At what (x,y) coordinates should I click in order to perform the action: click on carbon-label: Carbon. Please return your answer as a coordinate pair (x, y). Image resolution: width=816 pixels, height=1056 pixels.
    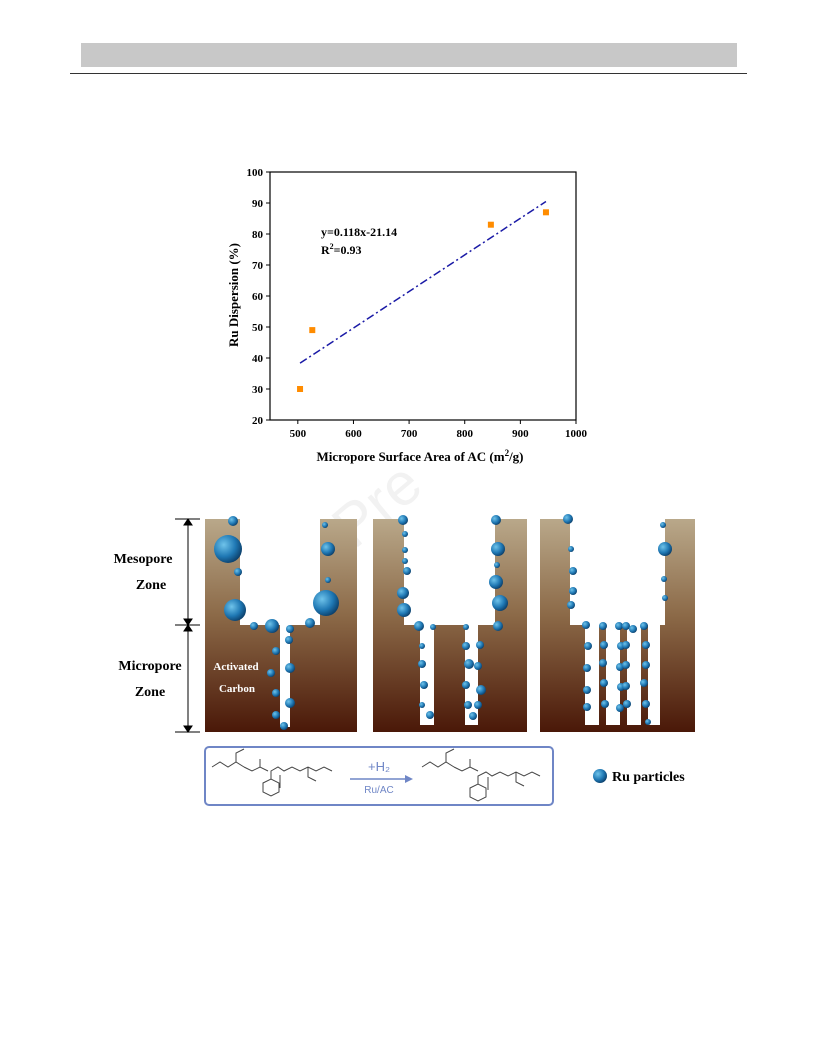
    Looking at the image, I should click on (237, 689).